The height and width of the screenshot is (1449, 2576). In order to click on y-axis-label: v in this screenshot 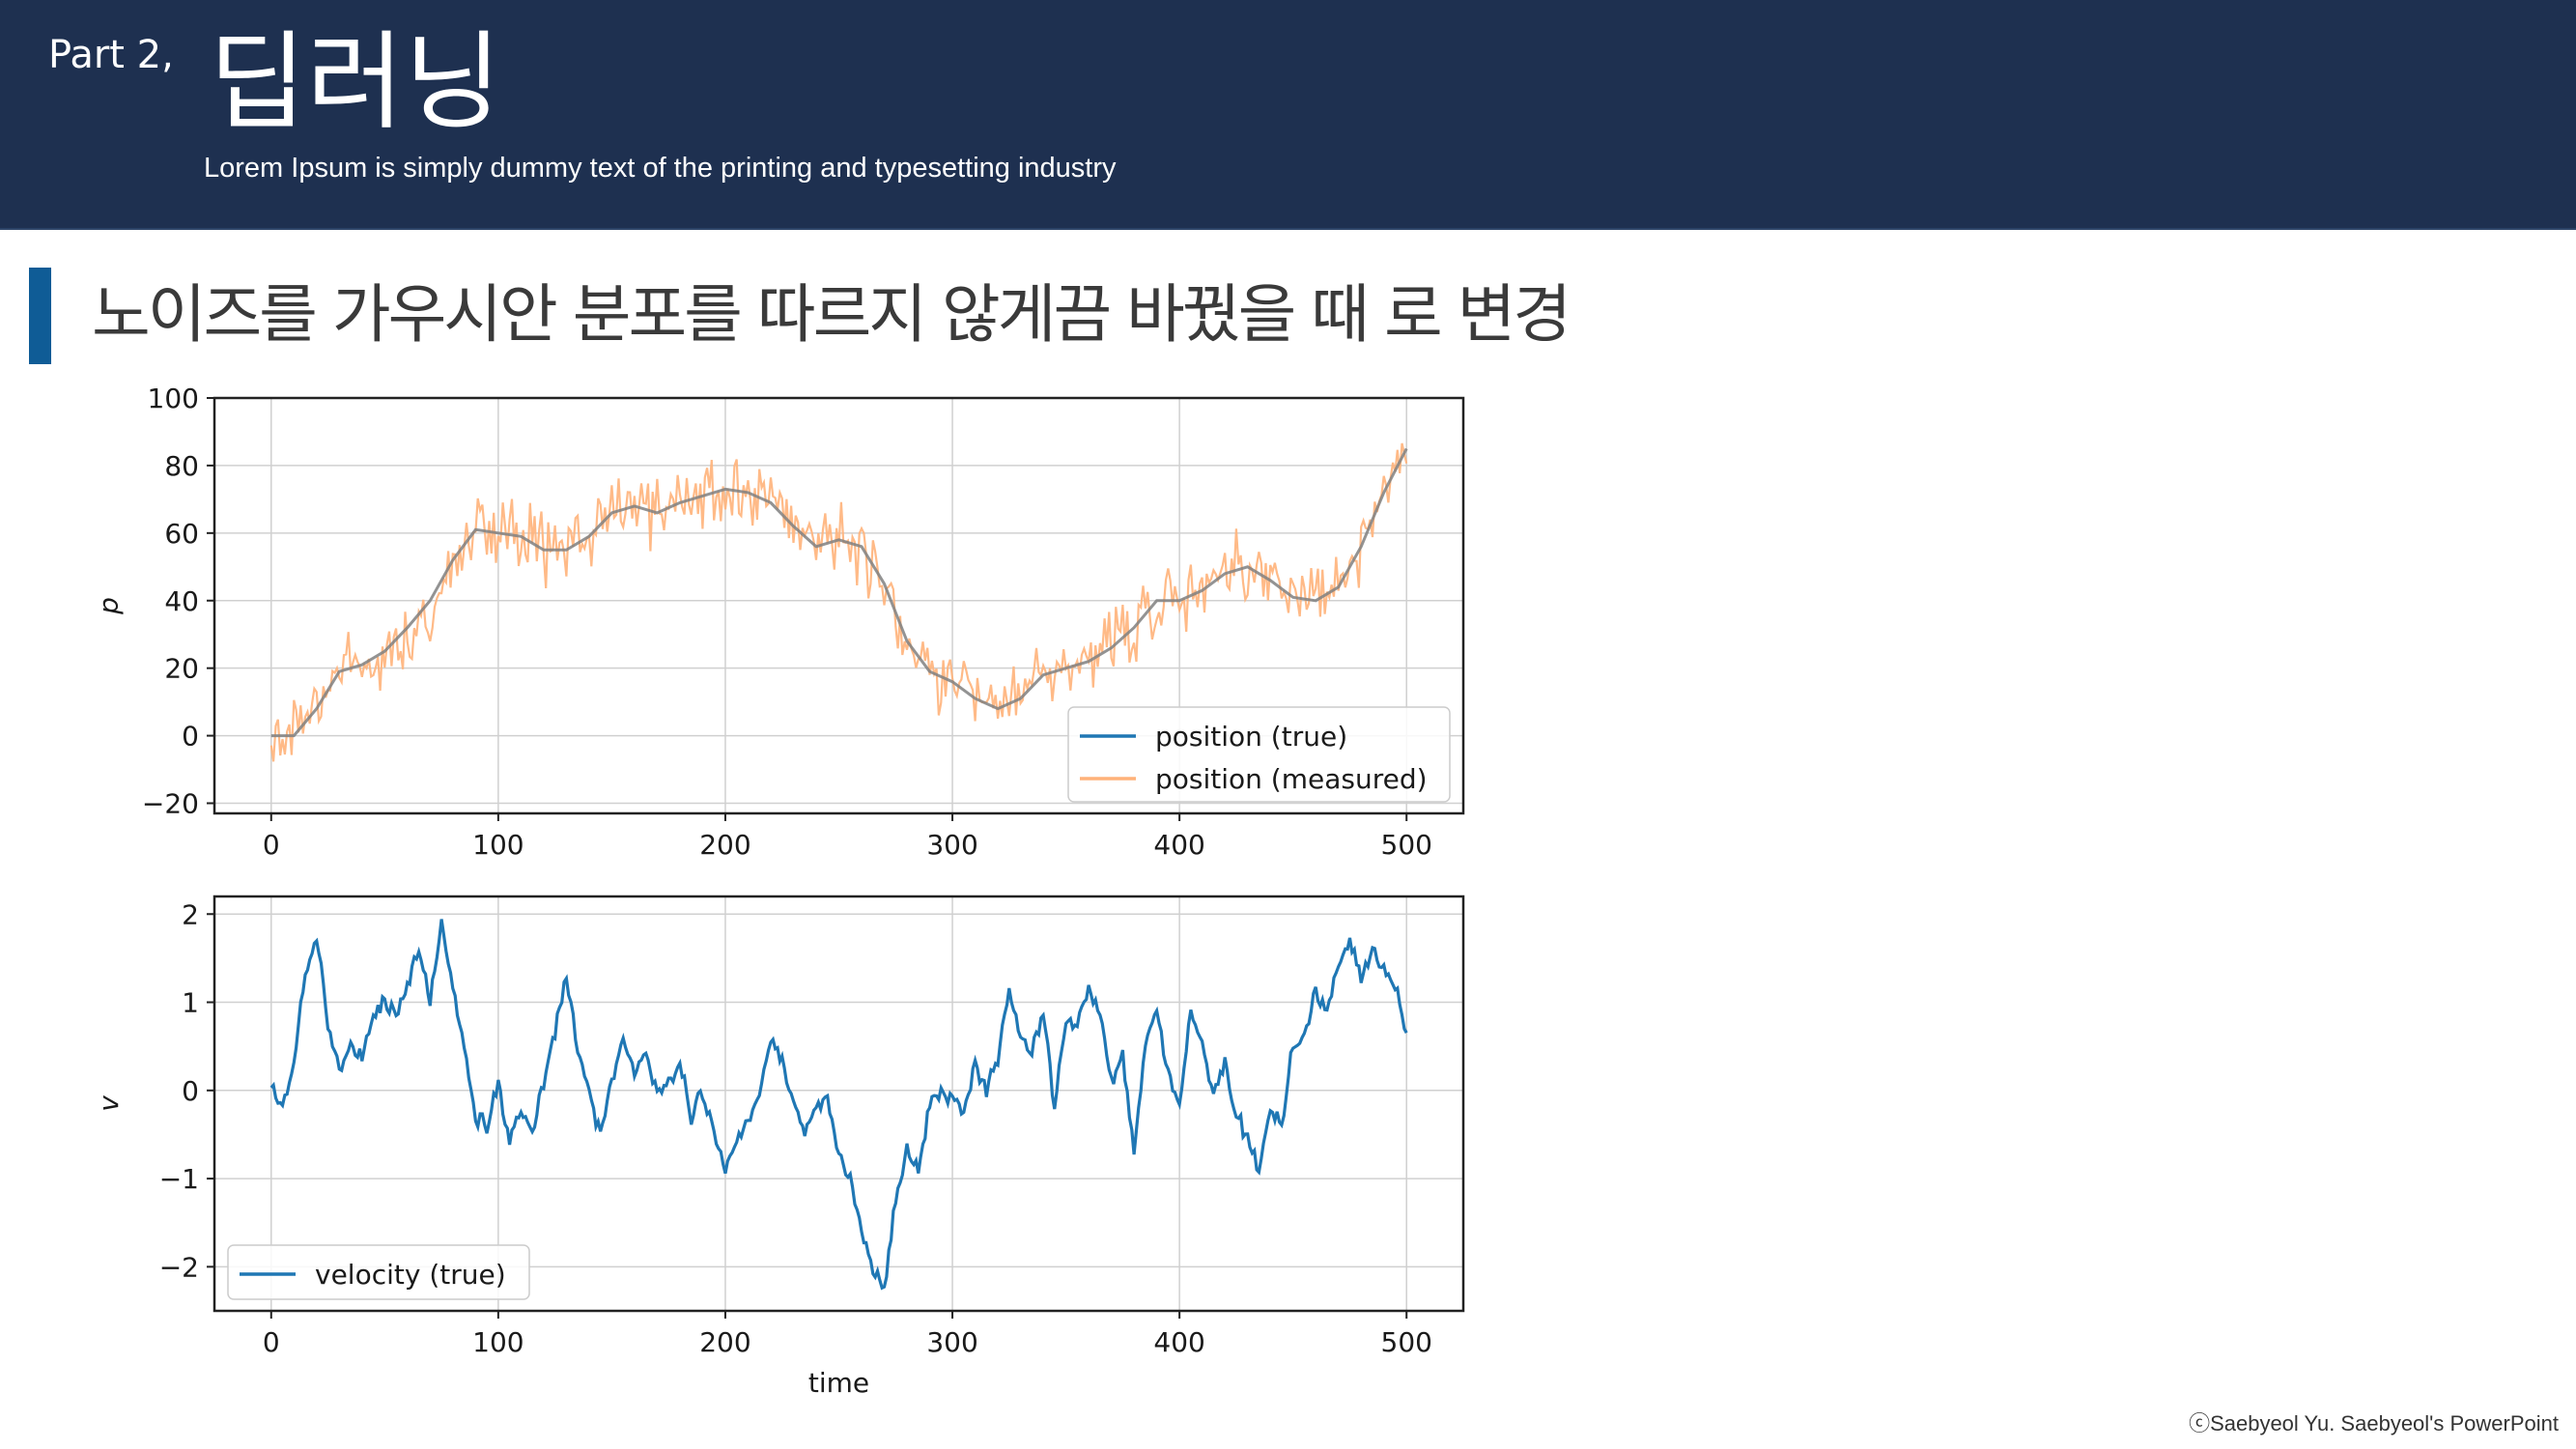, I will do `click(109, 1103)`.